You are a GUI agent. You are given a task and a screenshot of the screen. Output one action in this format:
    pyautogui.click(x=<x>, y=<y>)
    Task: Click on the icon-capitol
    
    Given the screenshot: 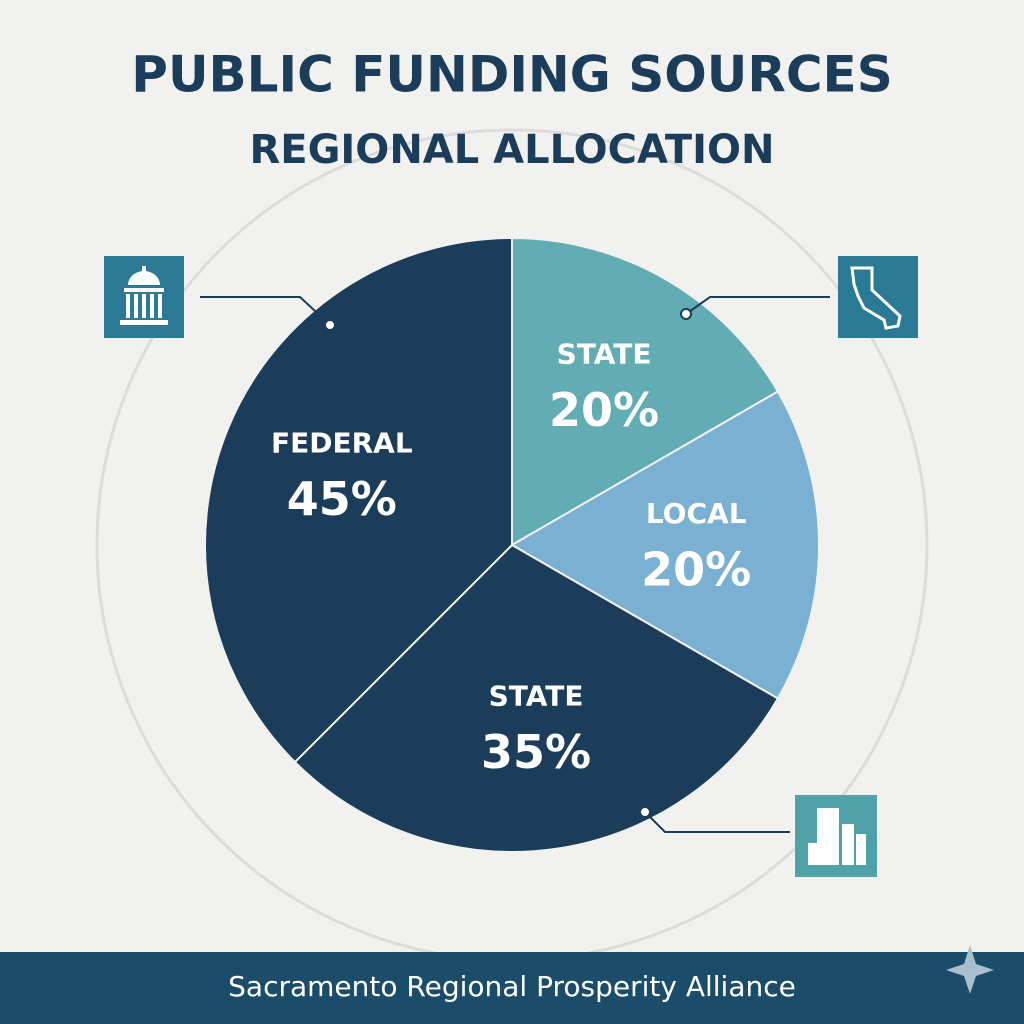 What is the action you would take?
    pyautogui.click(x=144, y=297)
    